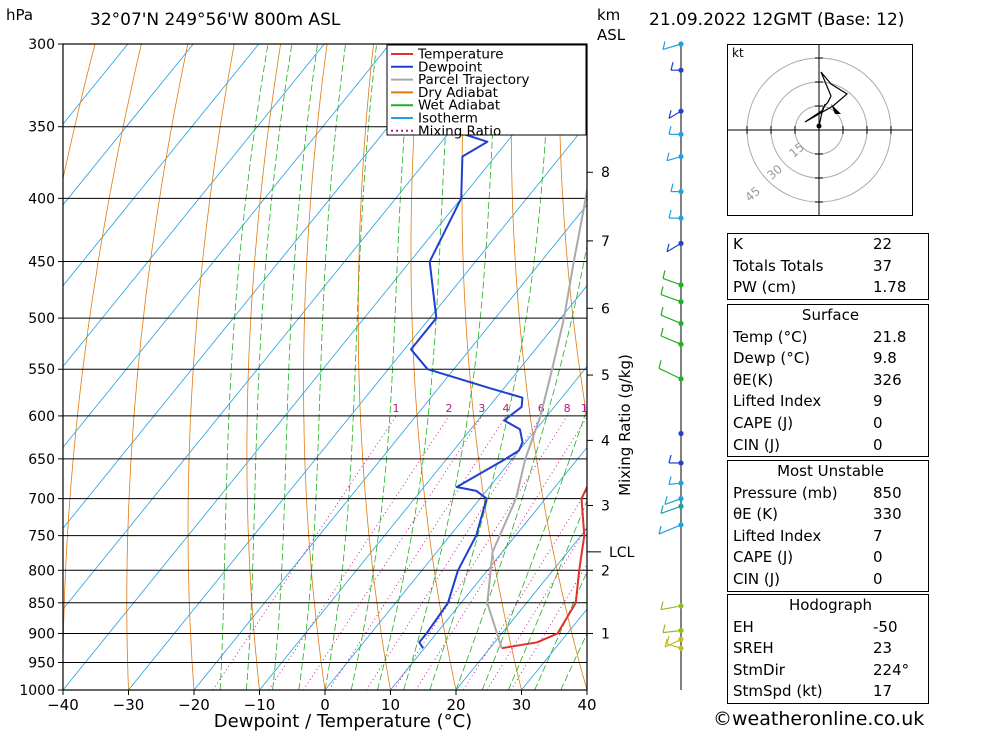  What do you see at coordinates (611, 35) in the screenshot?
I see `asl-unit-label: ASL` at bounding box center [611, 35].